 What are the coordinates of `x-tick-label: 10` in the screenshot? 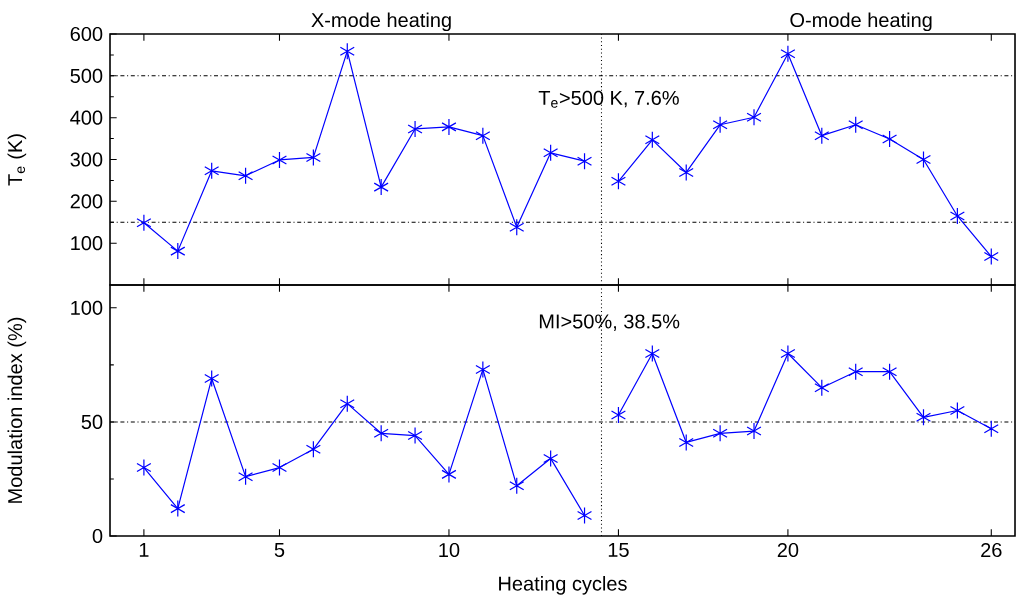 It's located at (449, 550).